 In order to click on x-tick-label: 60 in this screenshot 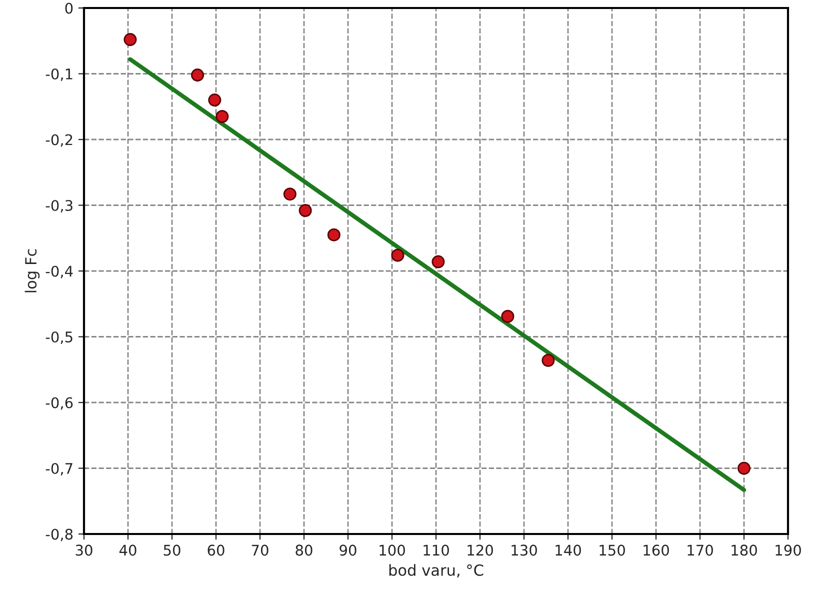, I will do `click(216, 550)`.